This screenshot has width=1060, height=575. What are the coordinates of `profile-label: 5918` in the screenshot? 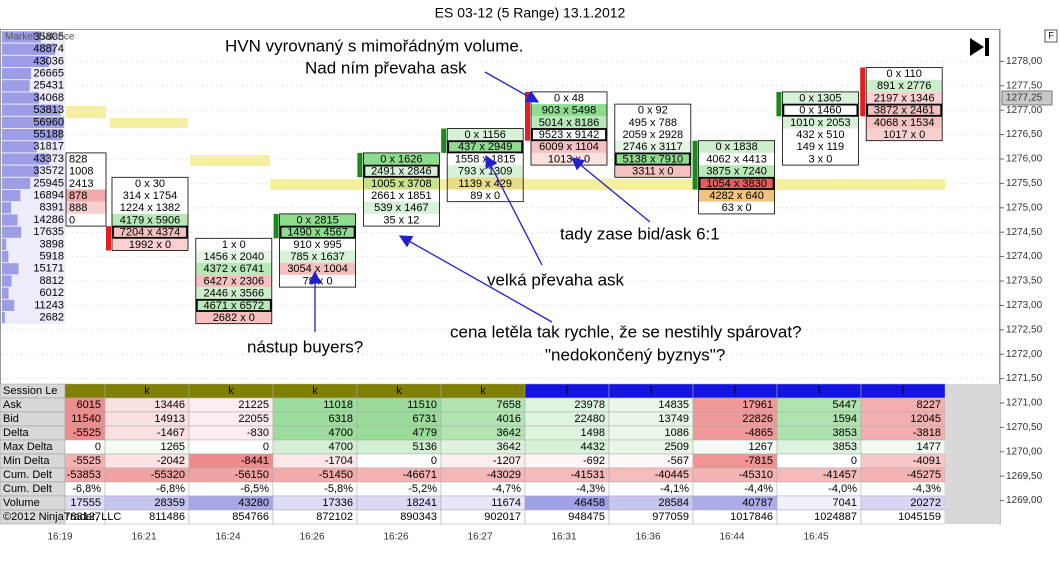 It's located at (52, 257).